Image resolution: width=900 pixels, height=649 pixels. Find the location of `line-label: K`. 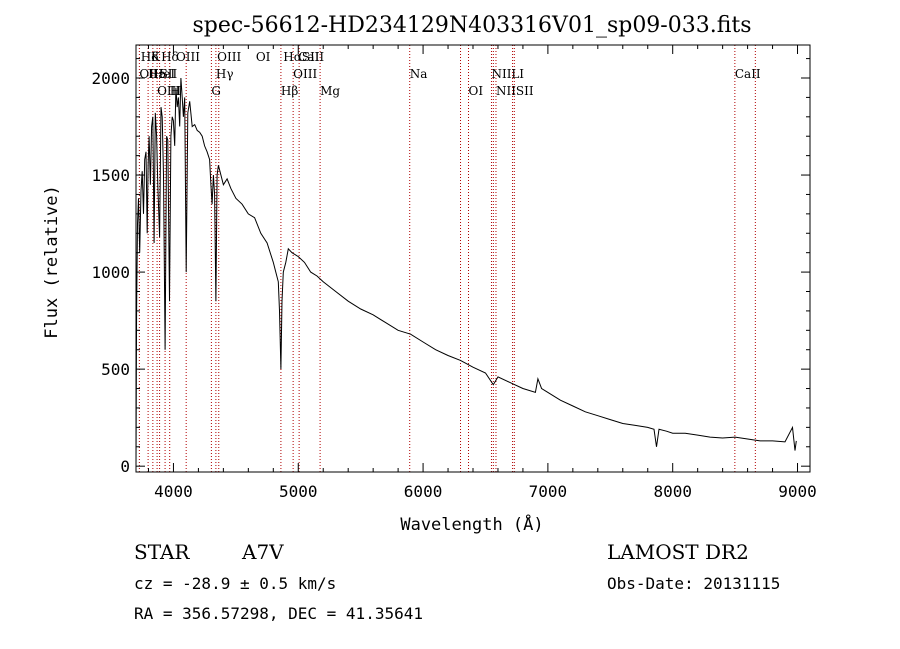

line-label: K is located at coordinates (156, 57).